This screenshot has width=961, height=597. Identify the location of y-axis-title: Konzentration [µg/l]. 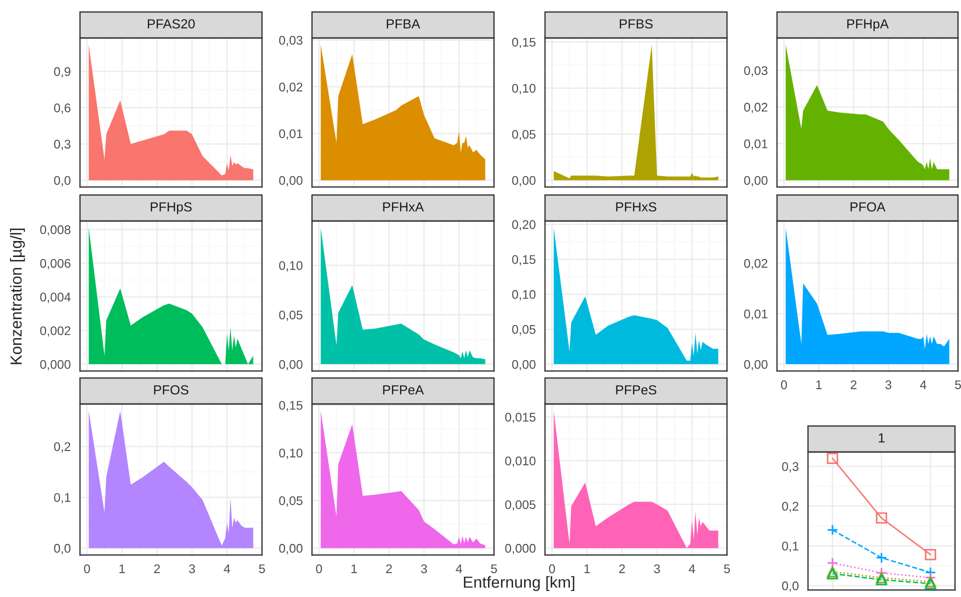
(17, 296).